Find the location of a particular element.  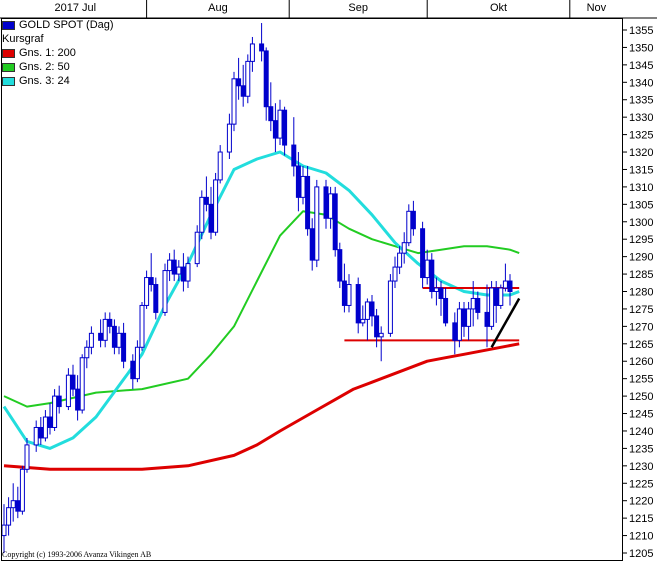

y-tick-label: 1210 is located at coordinates (641, 537).